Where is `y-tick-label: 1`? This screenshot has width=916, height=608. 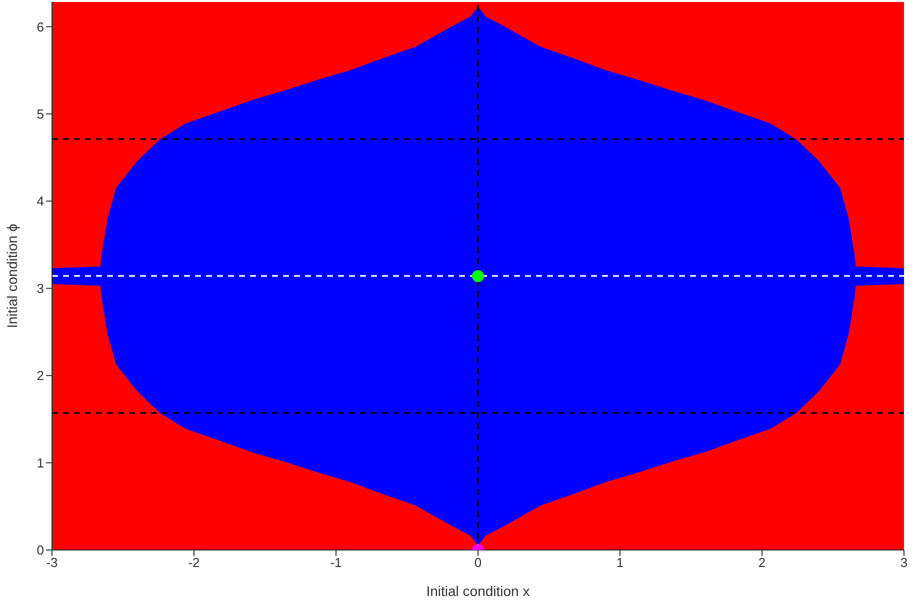
y-tick-label: 1 is located at coordinates (40, 462).